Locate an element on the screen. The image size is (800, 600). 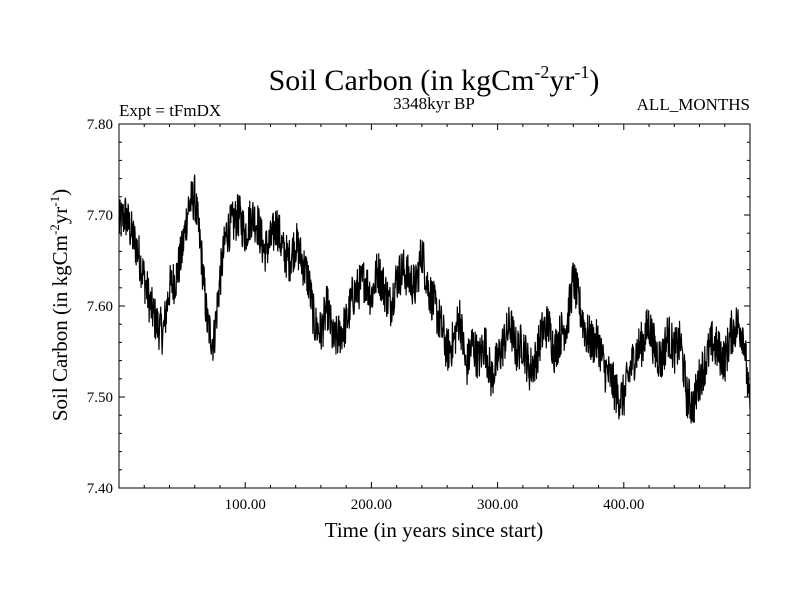
x-tick-label-1: 200.00 is located at coordinates (371, 505).